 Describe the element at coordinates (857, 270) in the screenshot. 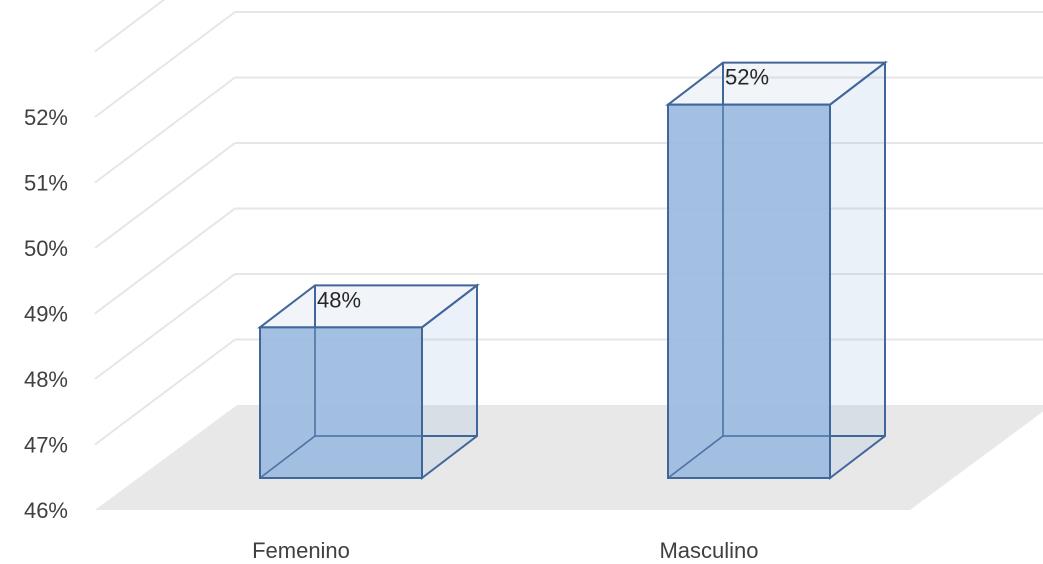

I see `bar-side-face` at that location.